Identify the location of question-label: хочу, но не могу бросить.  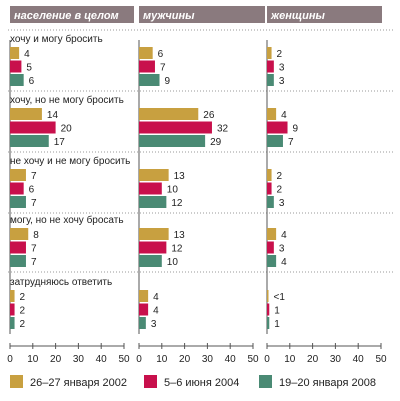
(67, 100).